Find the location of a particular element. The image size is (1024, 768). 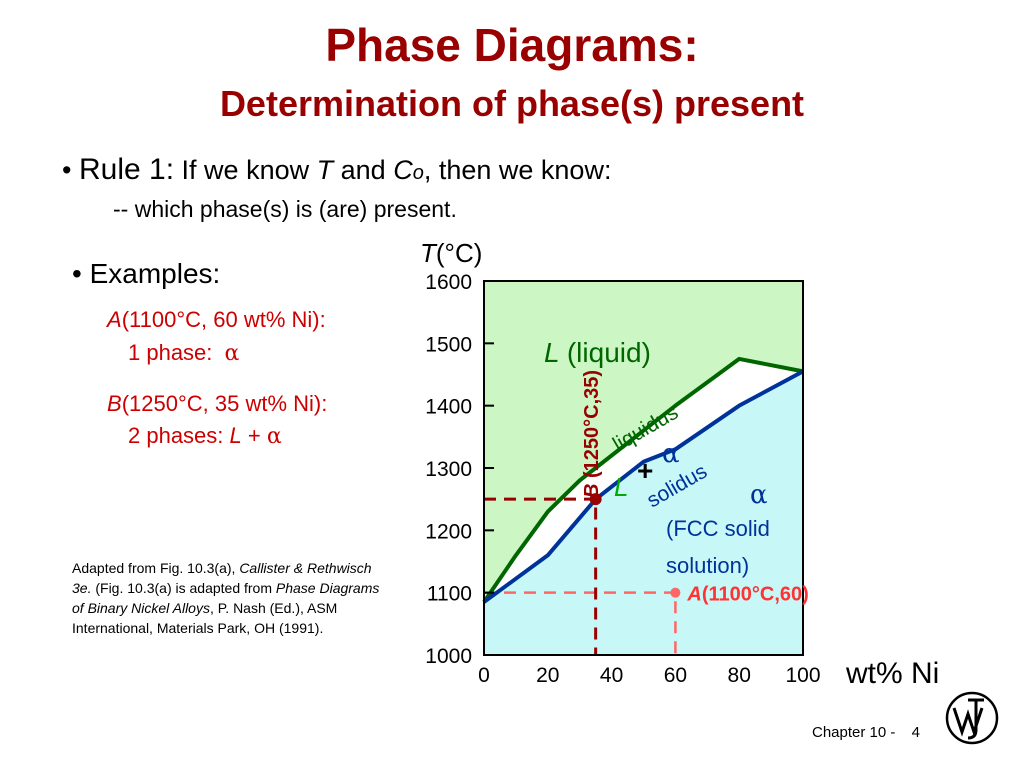

example-a-alpha: α is located at coordinates (232, 353).